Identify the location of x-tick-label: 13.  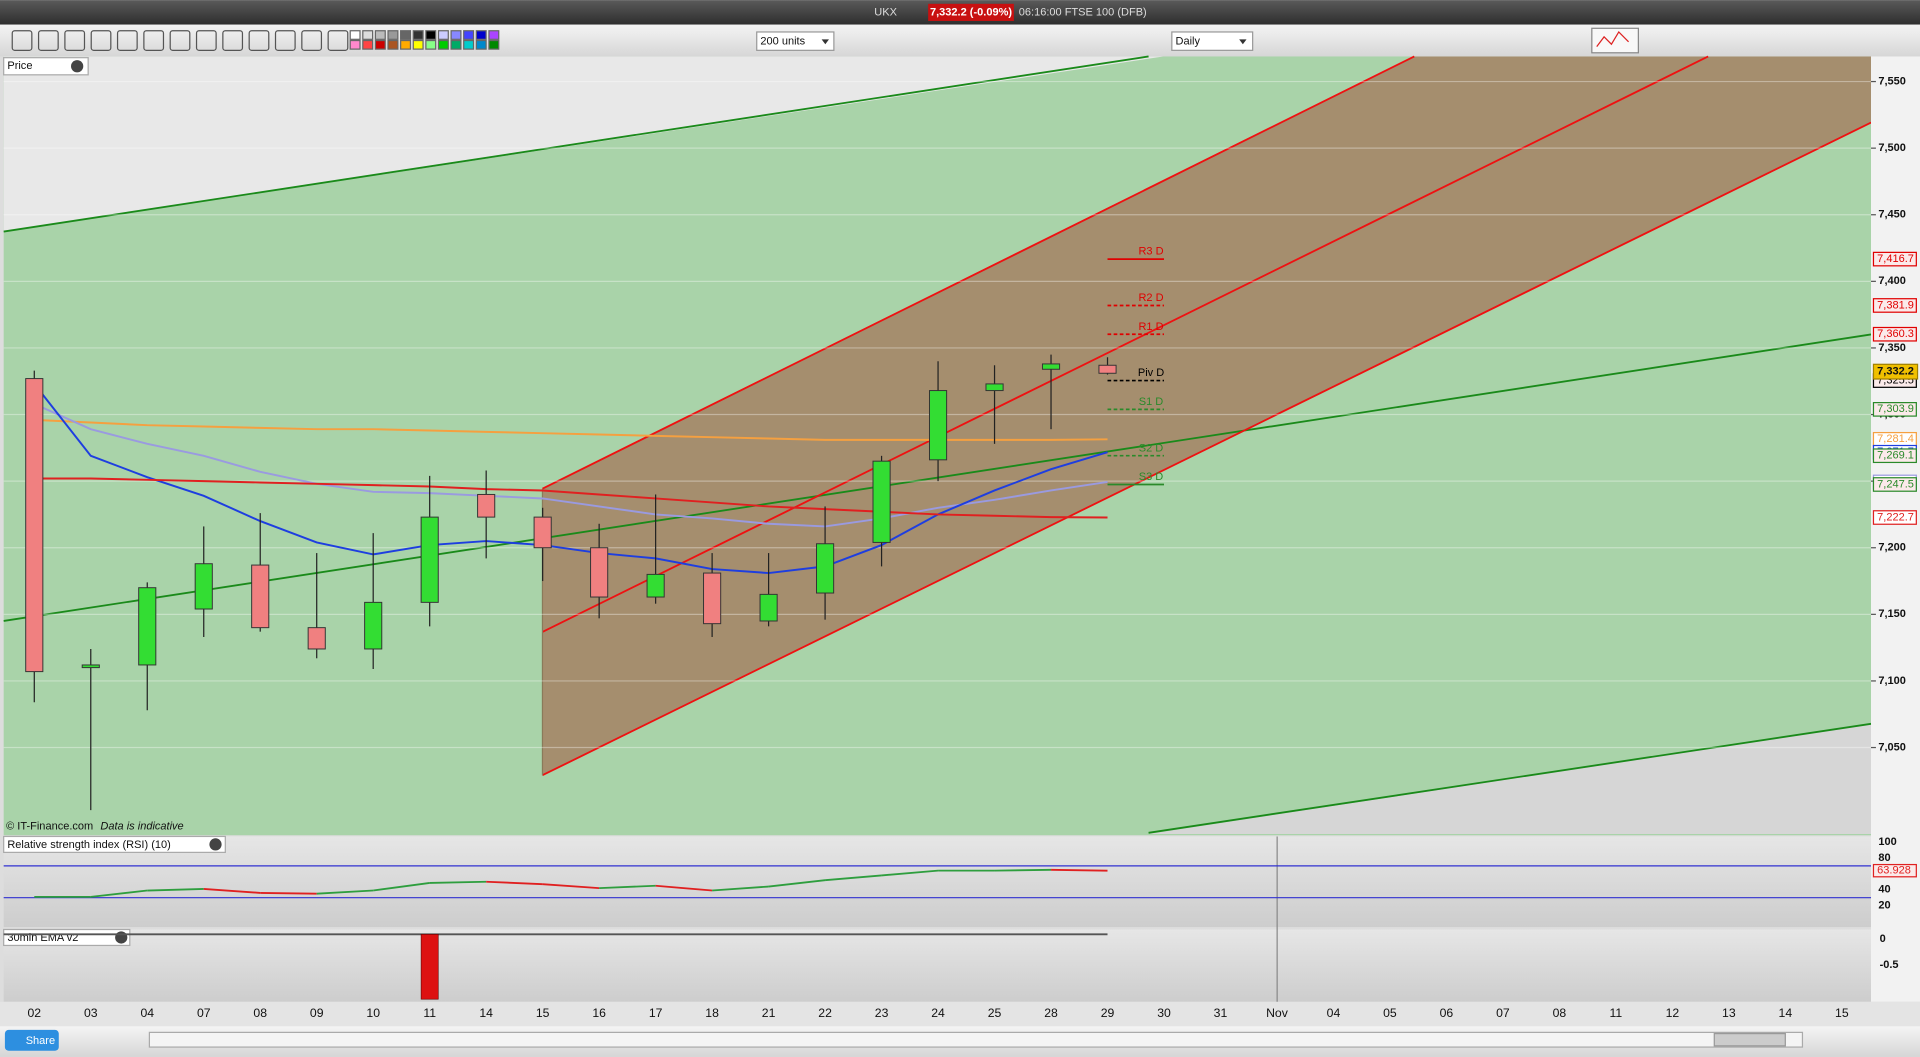
(1729, 1013).